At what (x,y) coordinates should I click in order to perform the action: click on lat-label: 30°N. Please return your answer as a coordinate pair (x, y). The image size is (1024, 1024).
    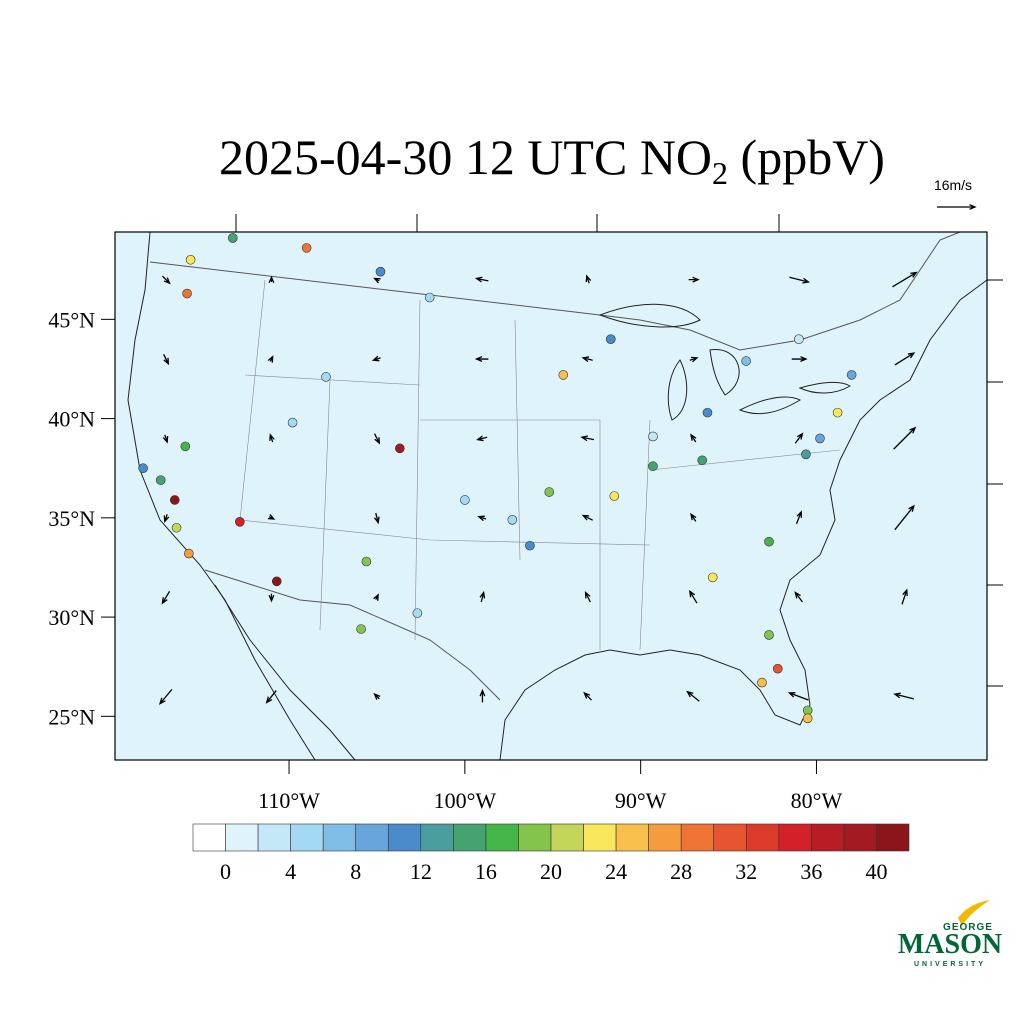
    Looking at the image, I should click on (71, 617).